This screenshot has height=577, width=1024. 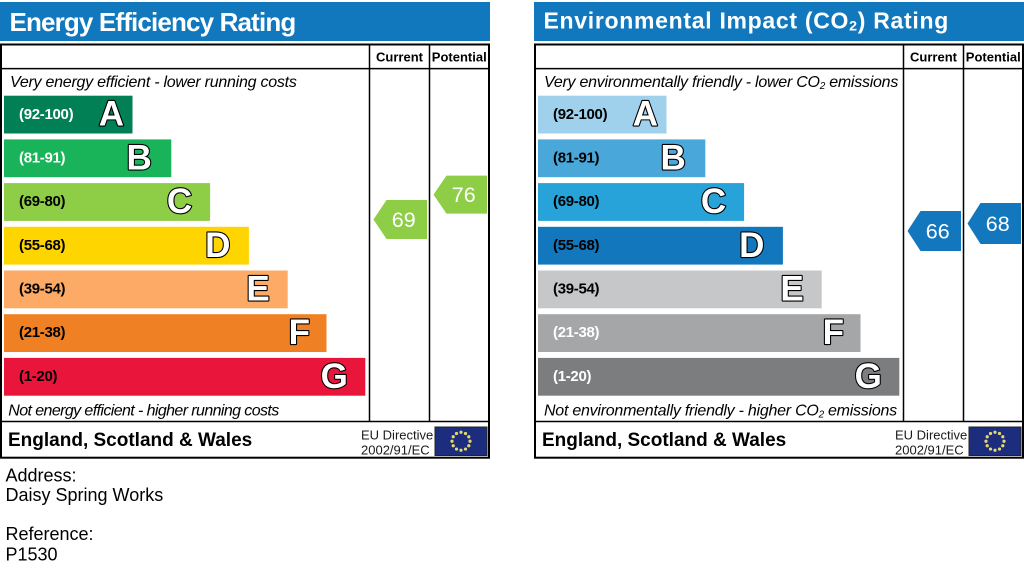 I want to click on svg-text:Environmental Impact (CO2) Rat: Environmental Impact (CO2) Rating, so click(x=746, y=21).